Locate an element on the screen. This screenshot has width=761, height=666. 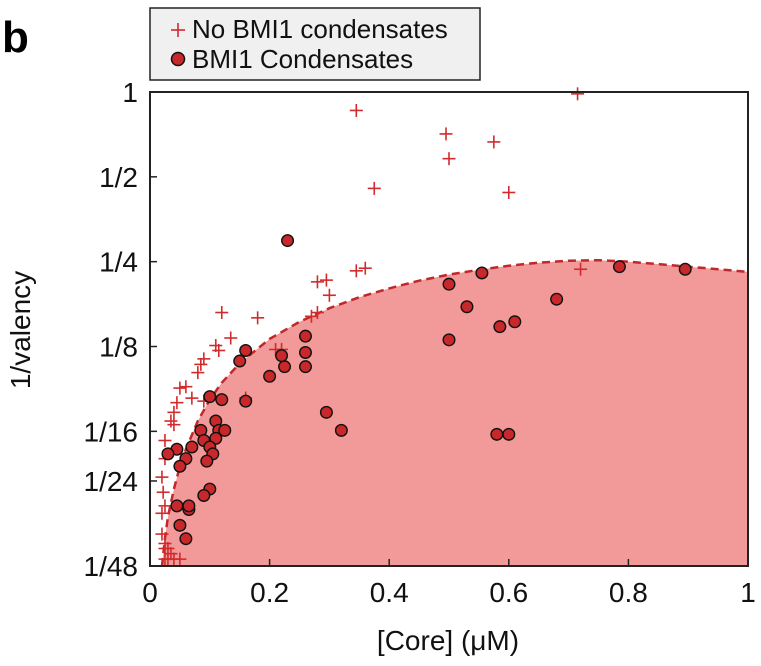
legend-box is located at coordinates (315, 44).